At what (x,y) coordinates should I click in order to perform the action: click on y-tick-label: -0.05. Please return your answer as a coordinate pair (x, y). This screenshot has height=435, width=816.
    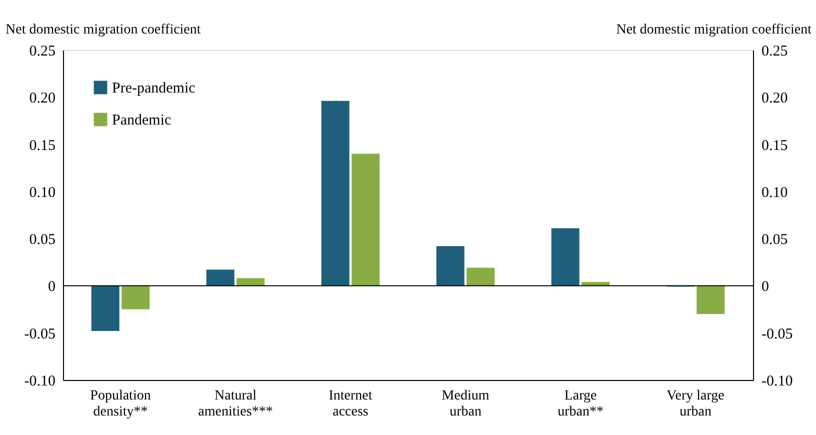
    Looking at the image, I should click on (40, 334).